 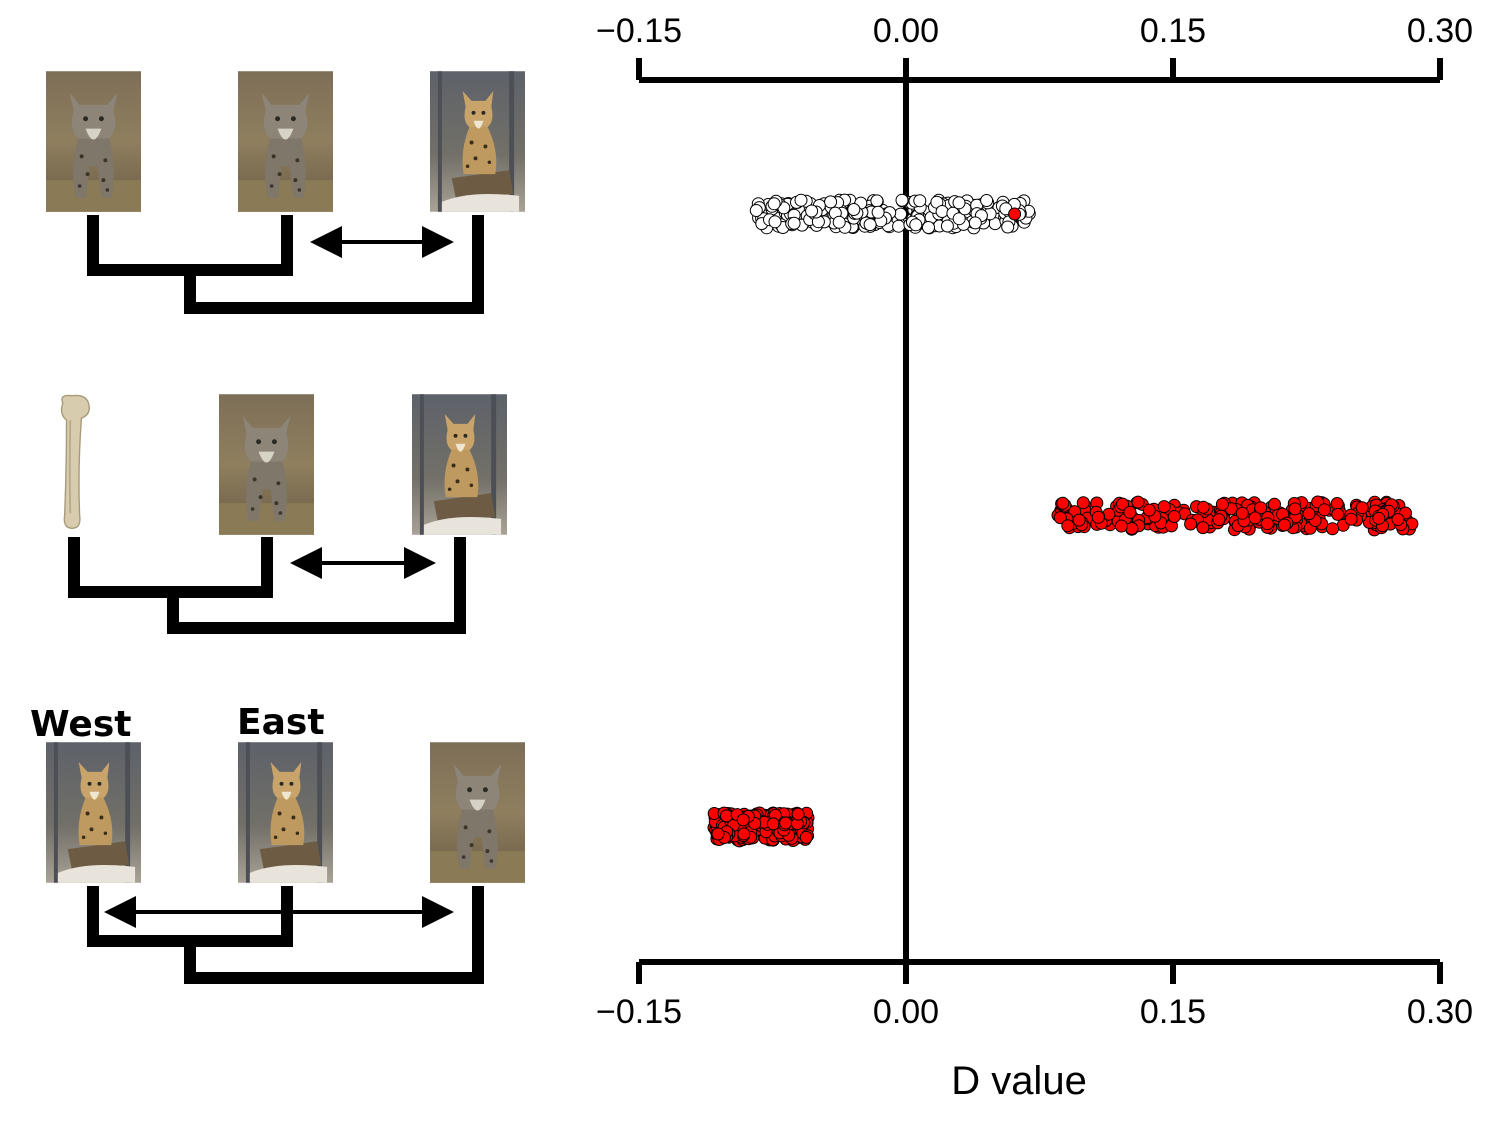 What do you see at coordinates (1034, 995) in the screenshot?
I see `bottom-axis: −0.15 0.00 0.15 0.30` at bounding box center [1034, 995].